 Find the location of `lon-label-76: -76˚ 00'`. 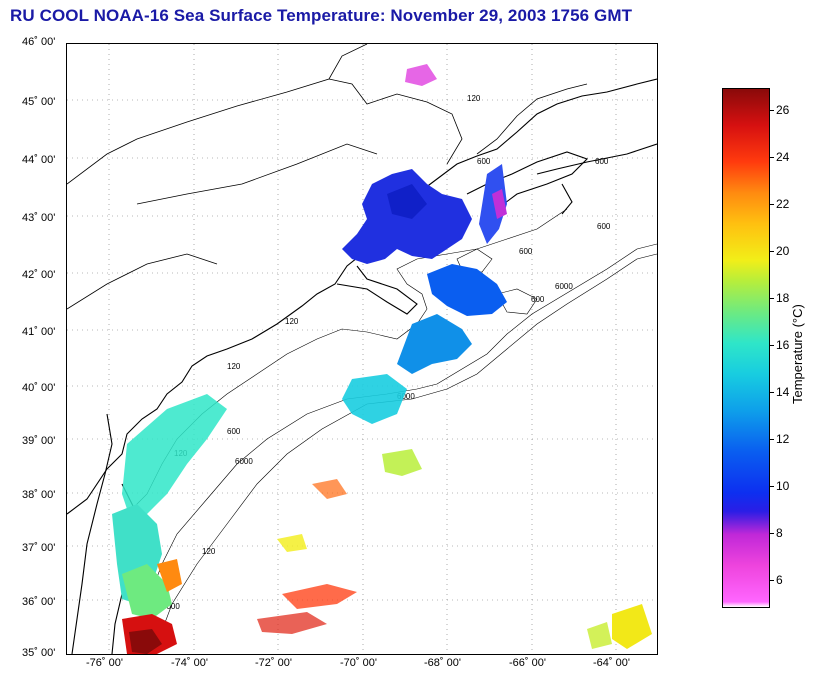

lon-label-76: -76˚ 00' is located at coordinates (104, 663).